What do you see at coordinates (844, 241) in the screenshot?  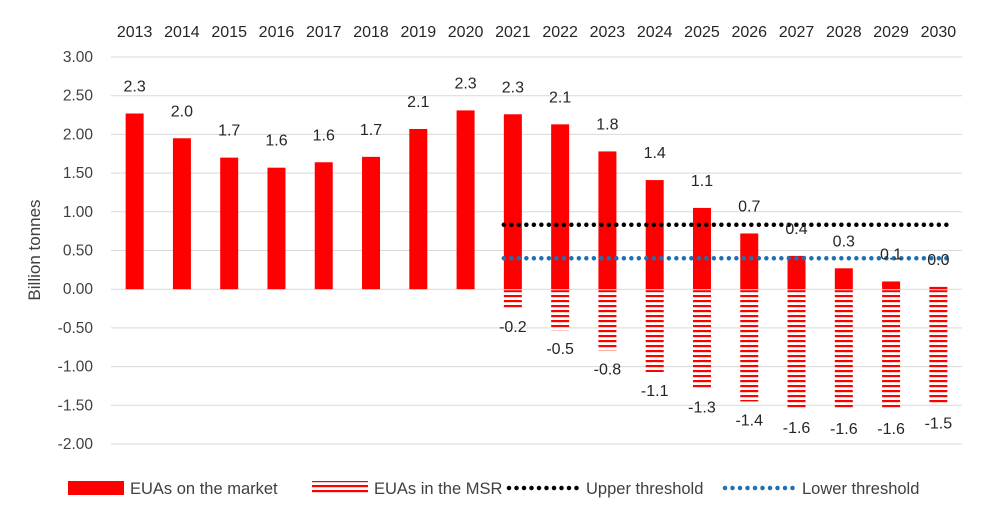 I see `market-value-label: 0.3` at bounding box center [844, 241].